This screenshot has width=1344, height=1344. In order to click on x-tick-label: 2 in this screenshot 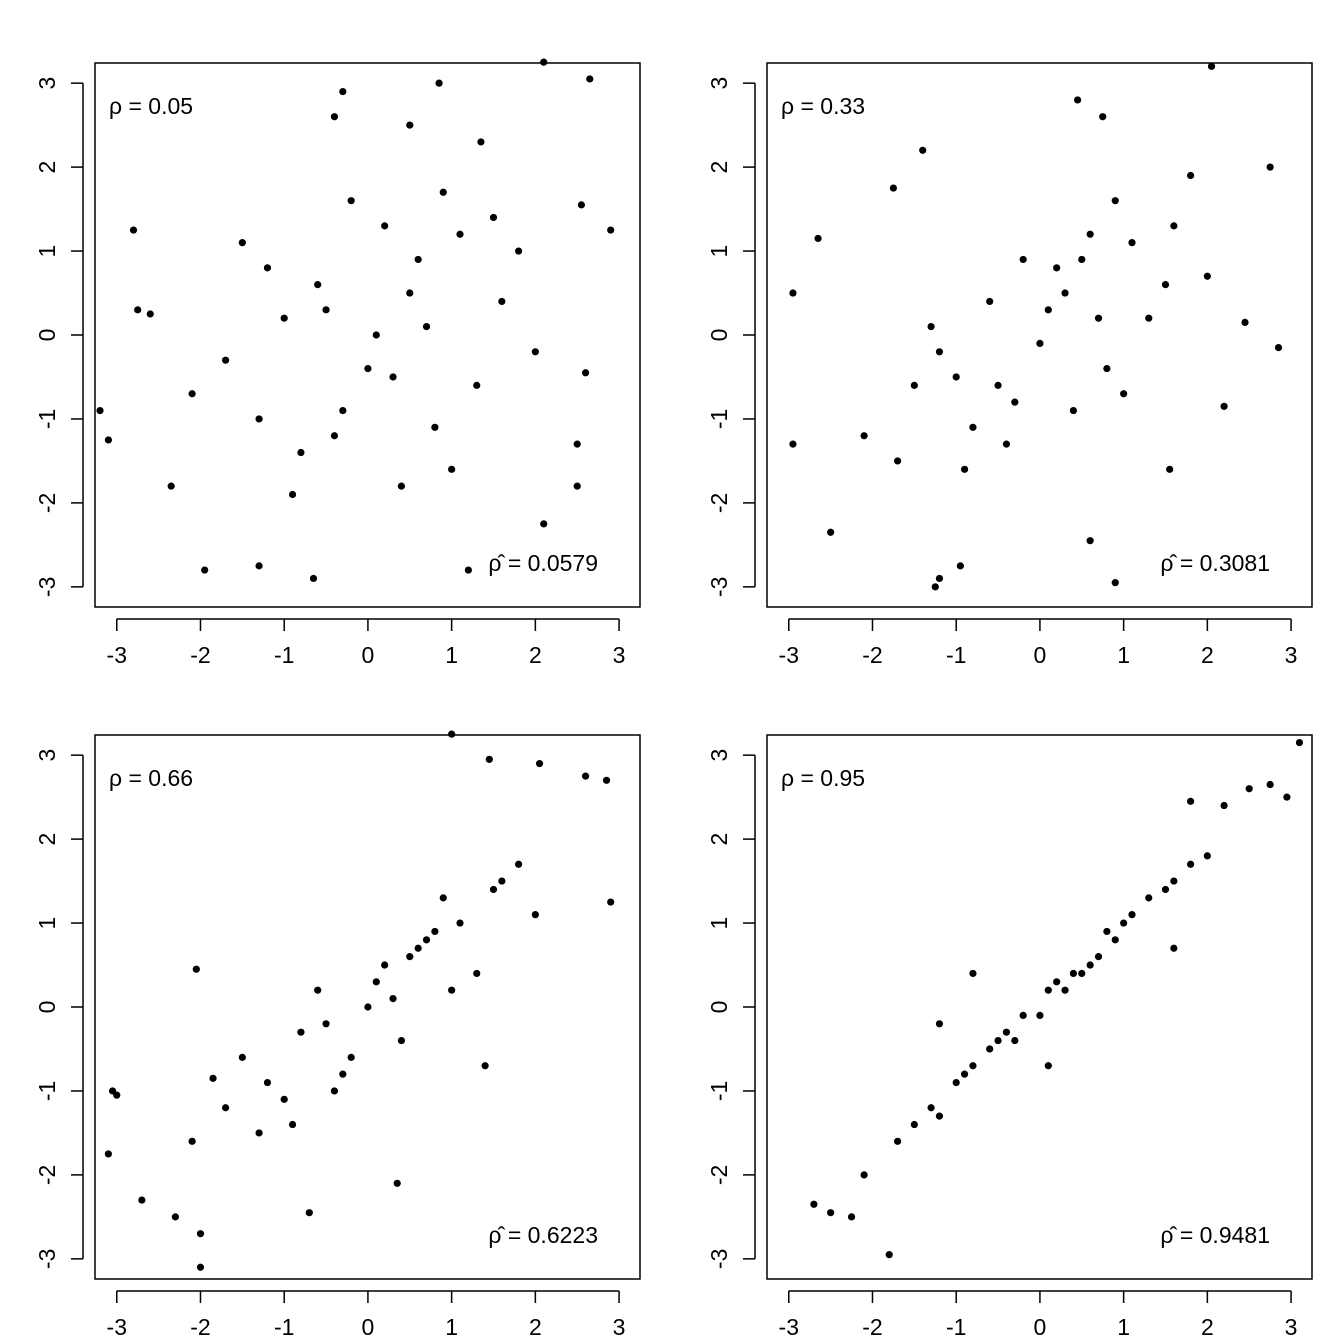, I will do `click(535, 1327)`.